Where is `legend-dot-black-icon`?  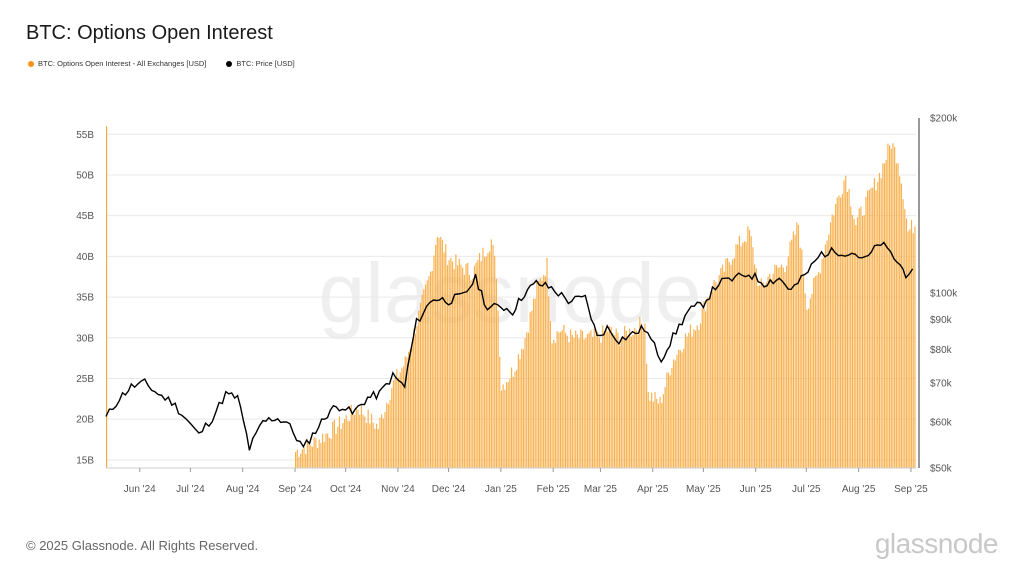 legend-dot-black-icon is located at coordinates (229, 63).